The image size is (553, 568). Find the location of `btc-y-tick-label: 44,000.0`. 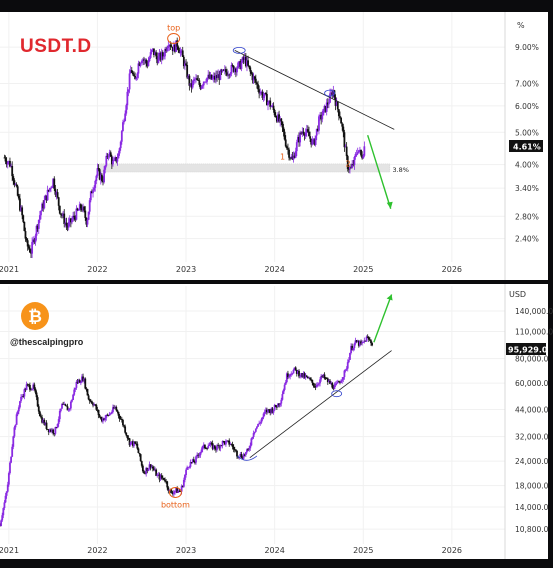

btc-y-tick-label: 44,000.0 is located at coordinates (532, 410).